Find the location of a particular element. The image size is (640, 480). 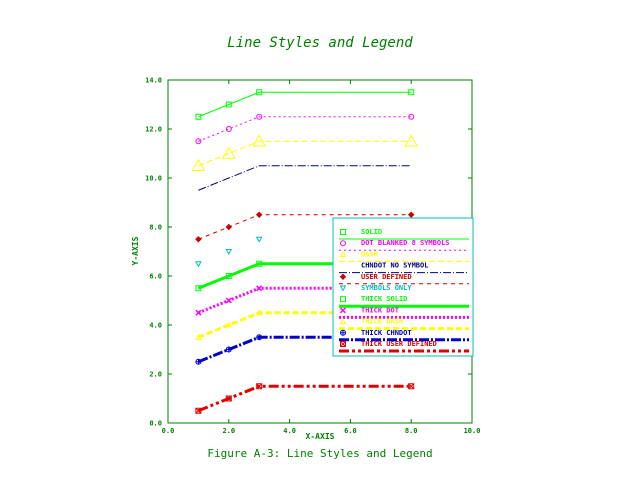

legend-entry: SOLID is located at coordinates (404, 234).